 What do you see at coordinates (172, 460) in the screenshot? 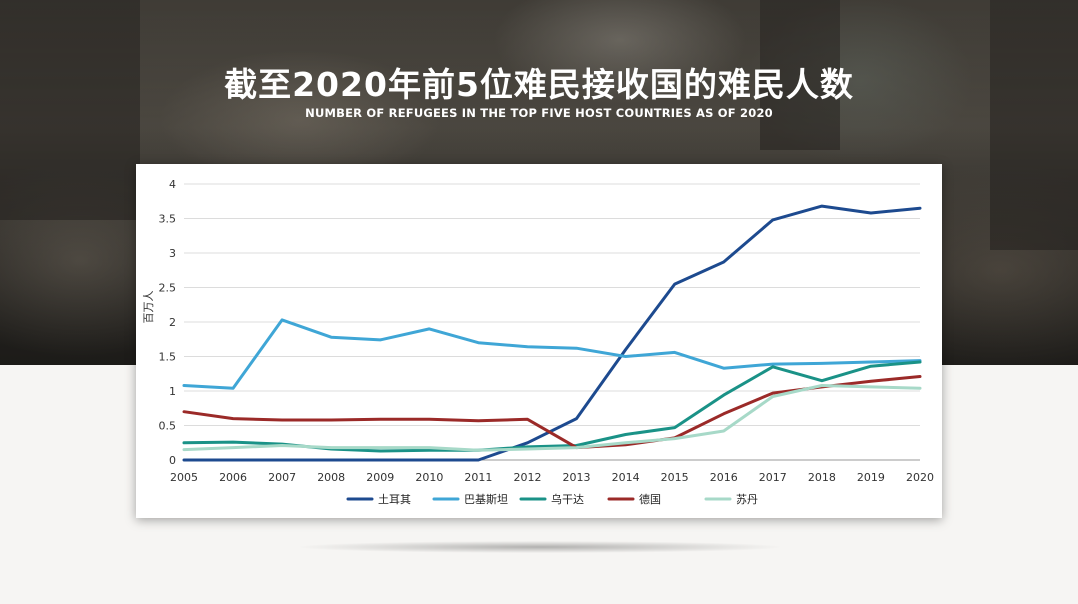
I see `y-tick-label: 0` at bounding box center [172, 460].